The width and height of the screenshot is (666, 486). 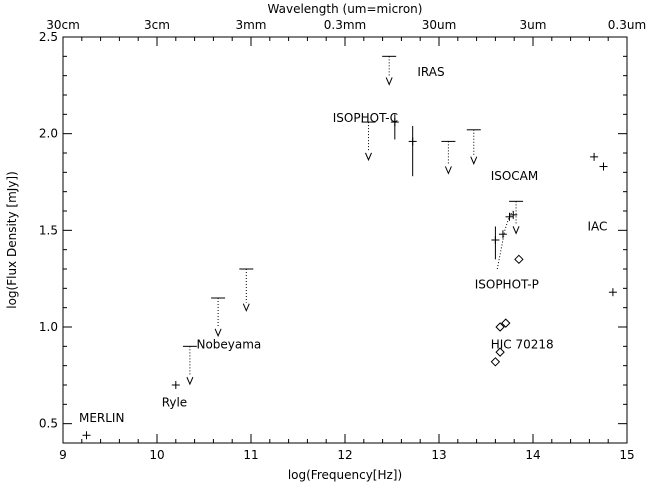 I want to click on annotation-label: HIC 70218, so click(x=522, y=344).